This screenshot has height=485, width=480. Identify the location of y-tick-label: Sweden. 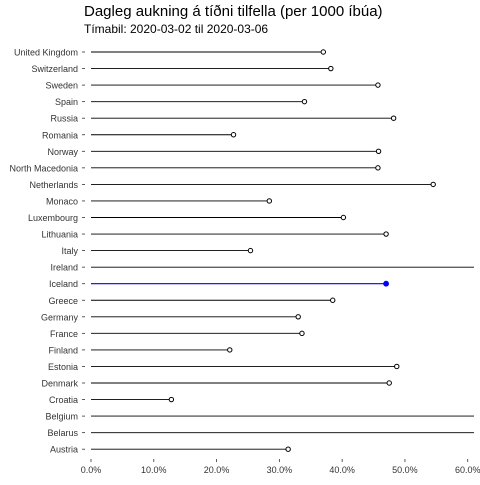
(61, 86).